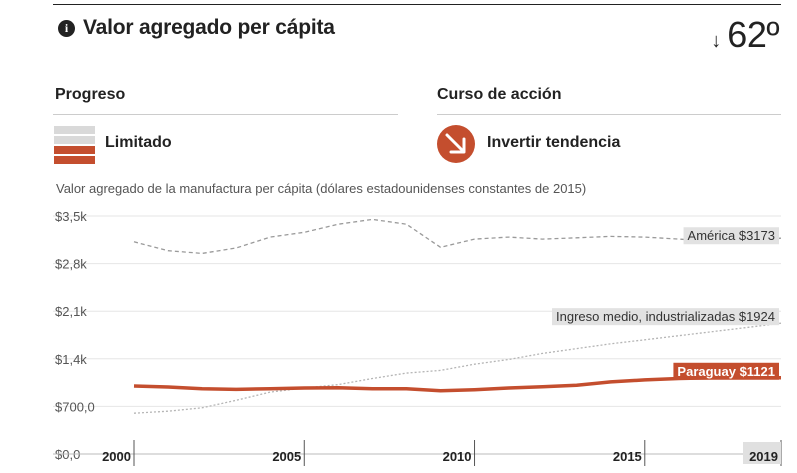  I want to click on y-tick-label: $2,1k, so click(71, 311).